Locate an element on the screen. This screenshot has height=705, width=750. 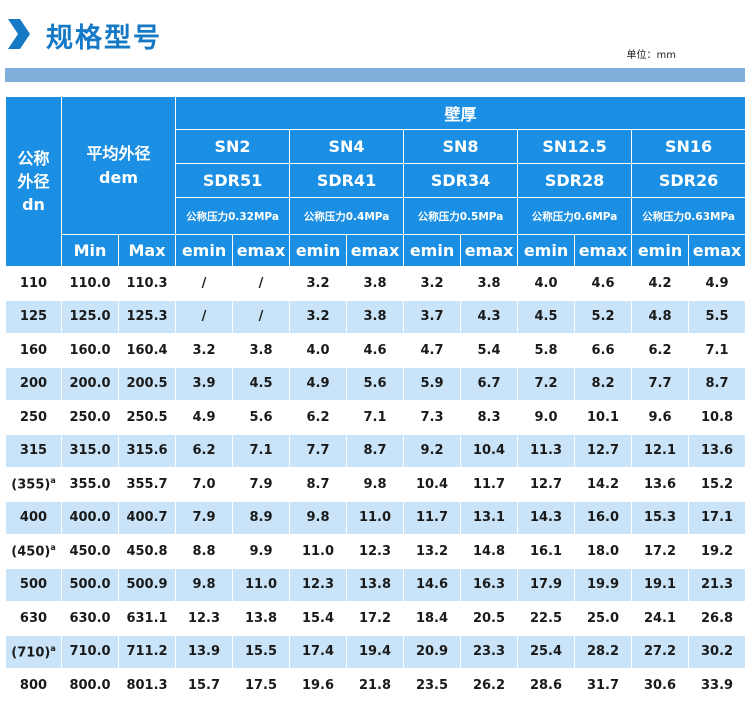
table-cell: 10.4 is located at coordinates (432, 484).